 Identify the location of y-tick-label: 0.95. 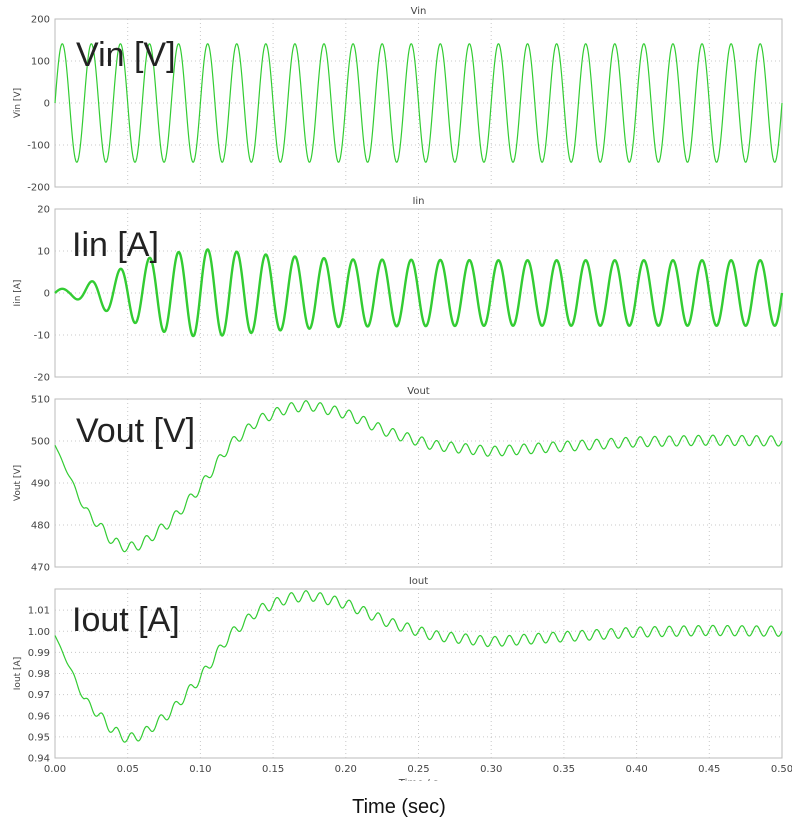
(39, 737).